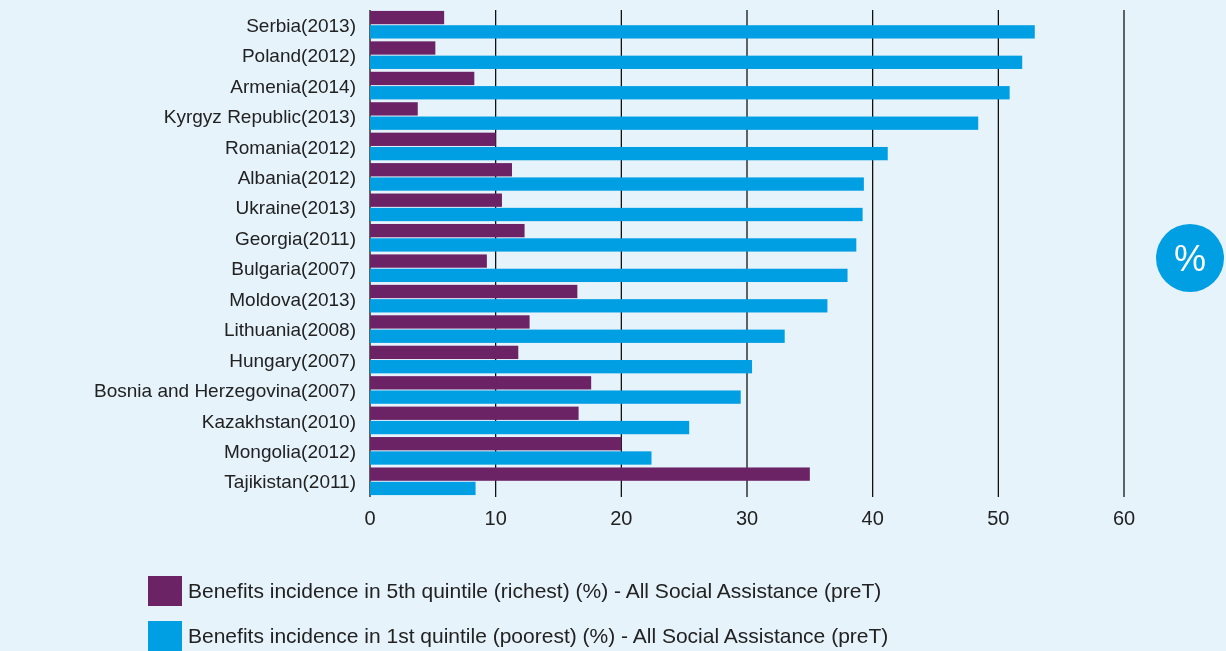 This screenshot has height=651, width=1226. Describe the element at coordinates (370, 518) in the screenshot. I see `x-tick-label: 0` at that location.